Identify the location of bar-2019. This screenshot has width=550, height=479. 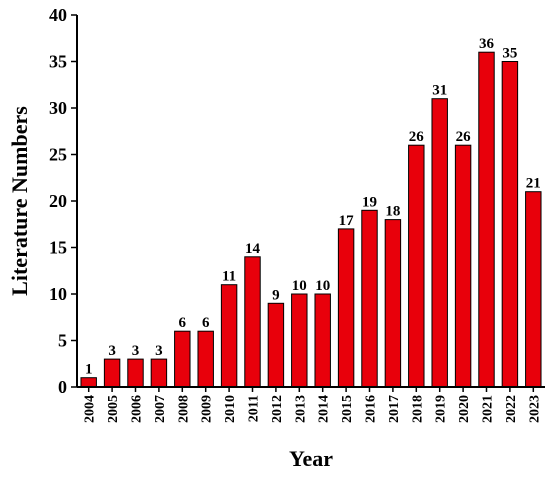
(439, 243).